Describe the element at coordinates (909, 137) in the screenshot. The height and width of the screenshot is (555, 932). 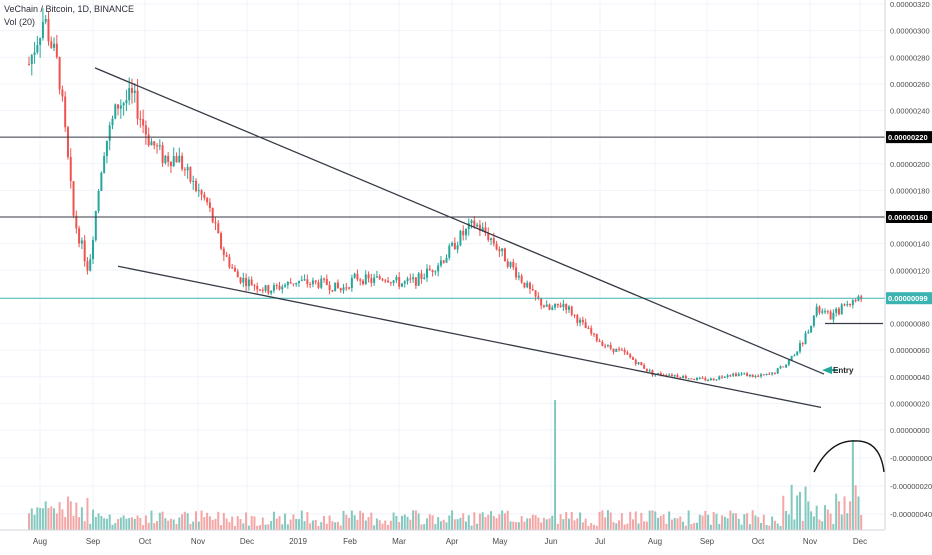
I see `price-label-badge` at that location.